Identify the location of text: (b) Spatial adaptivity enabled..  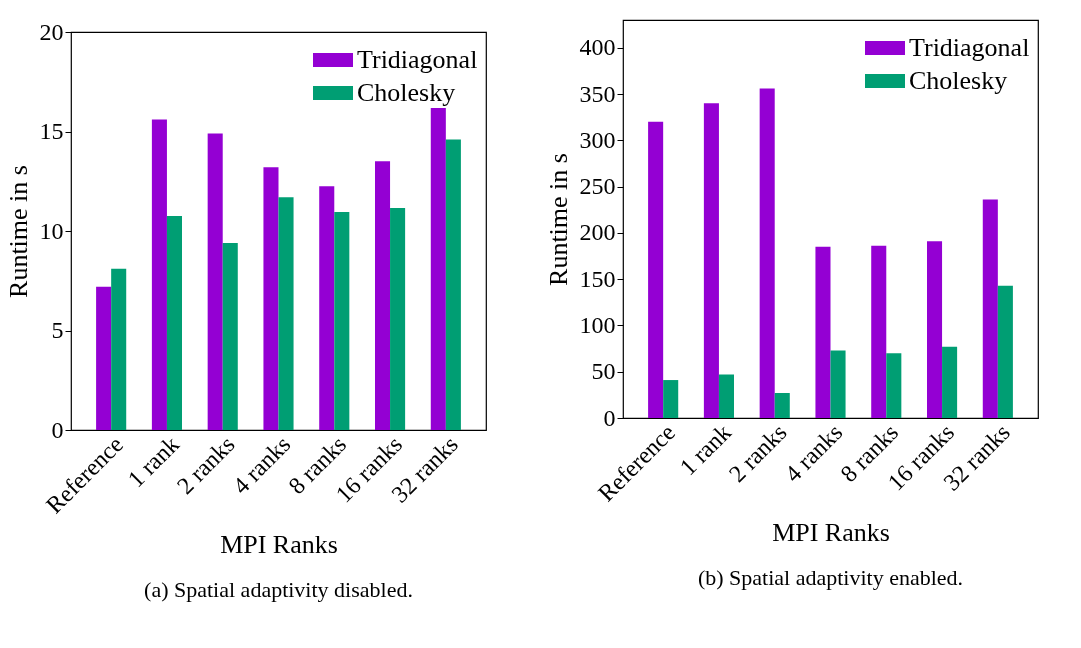
(830, 577).